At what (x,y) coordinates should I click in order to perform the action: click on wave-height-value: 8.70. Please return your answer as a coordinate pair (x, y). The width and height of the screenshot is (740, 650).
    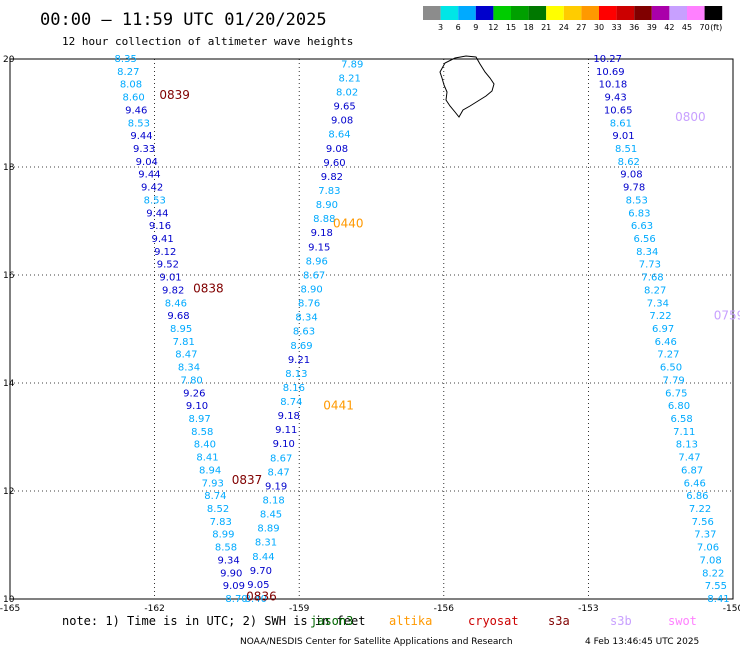
    Looking at the image, I should click on (236, 599).